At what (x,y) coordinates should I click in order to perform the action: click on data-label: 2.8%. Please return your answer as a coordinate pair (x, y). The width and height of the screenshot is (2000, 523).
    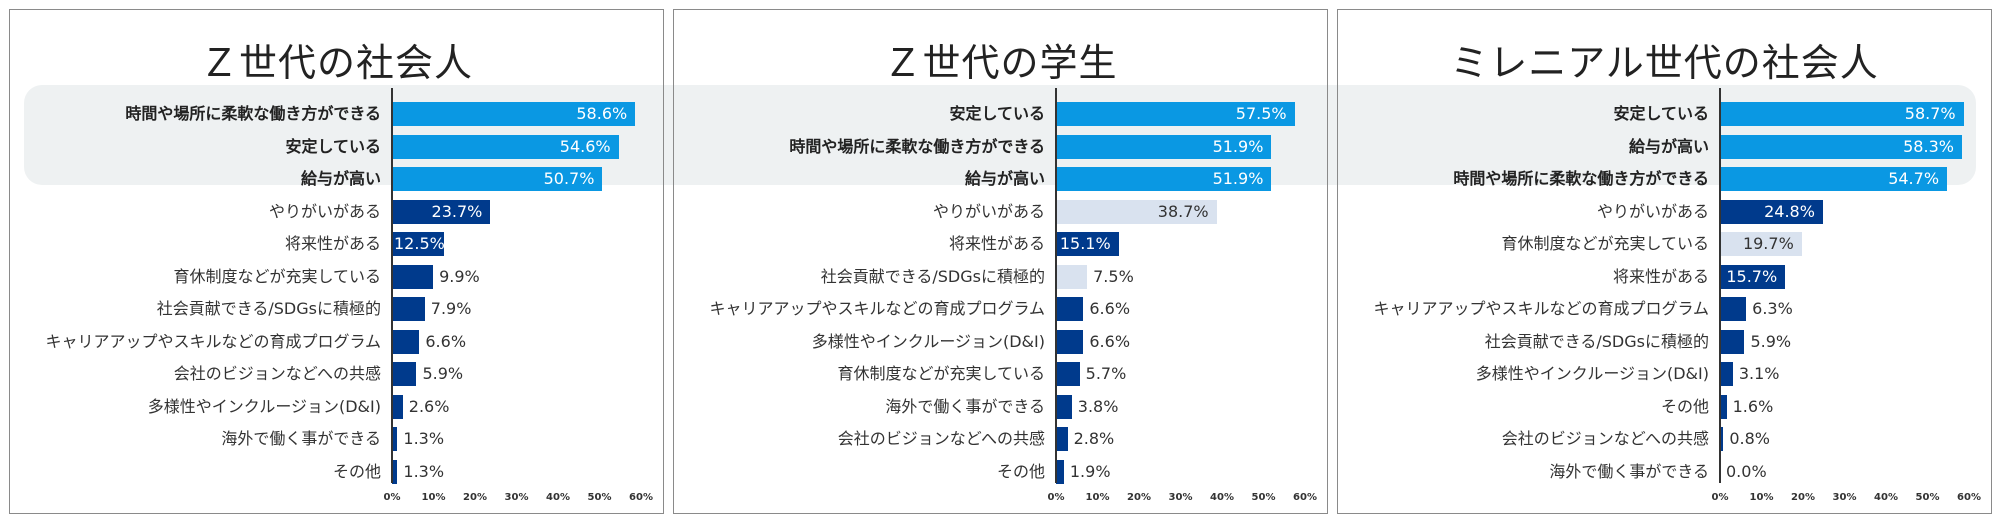
    Looking at the image, I should click on (1094, 438).